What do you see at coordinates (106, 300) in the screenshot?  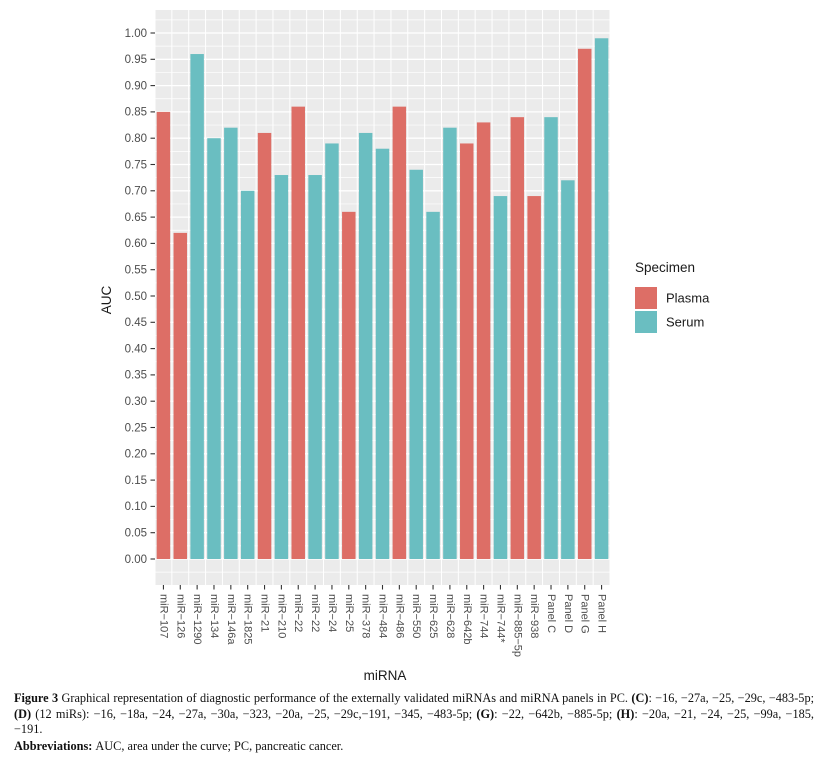 I see `y-axis-title: AUC` at bounding box center [106, 300].